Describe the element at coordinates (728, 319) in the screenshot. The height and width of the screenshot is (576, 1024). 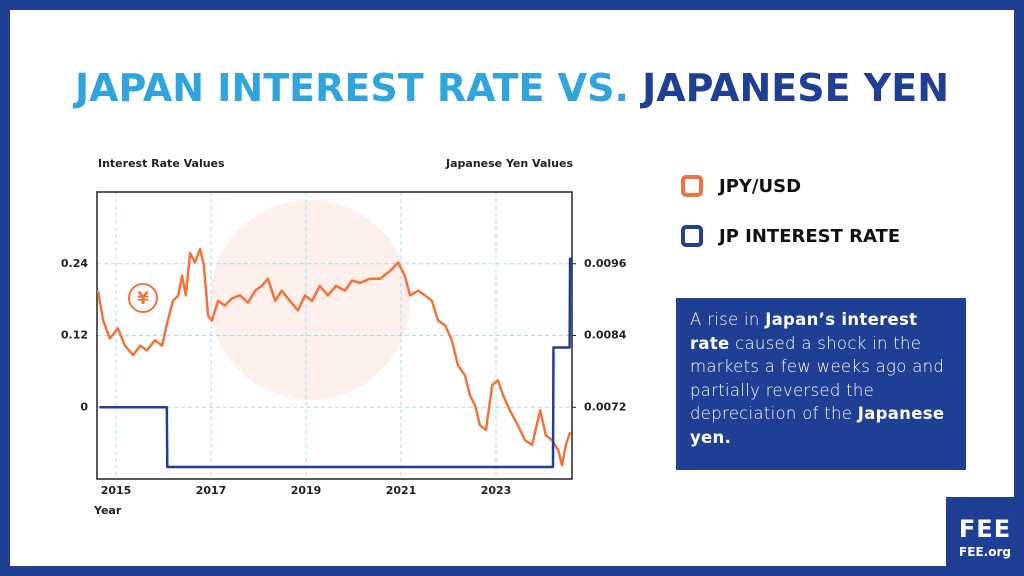
I see `annotation-text: A rise in` at that location.